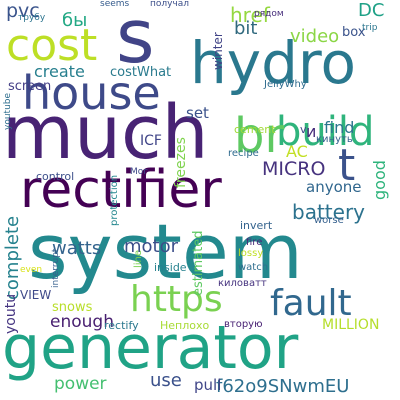 This screenshot has width=400, height=400. What do you see at coordinates (151, 141) in the screenshot?
I see `word-icf: ICF` at bounding box center [151, 141].